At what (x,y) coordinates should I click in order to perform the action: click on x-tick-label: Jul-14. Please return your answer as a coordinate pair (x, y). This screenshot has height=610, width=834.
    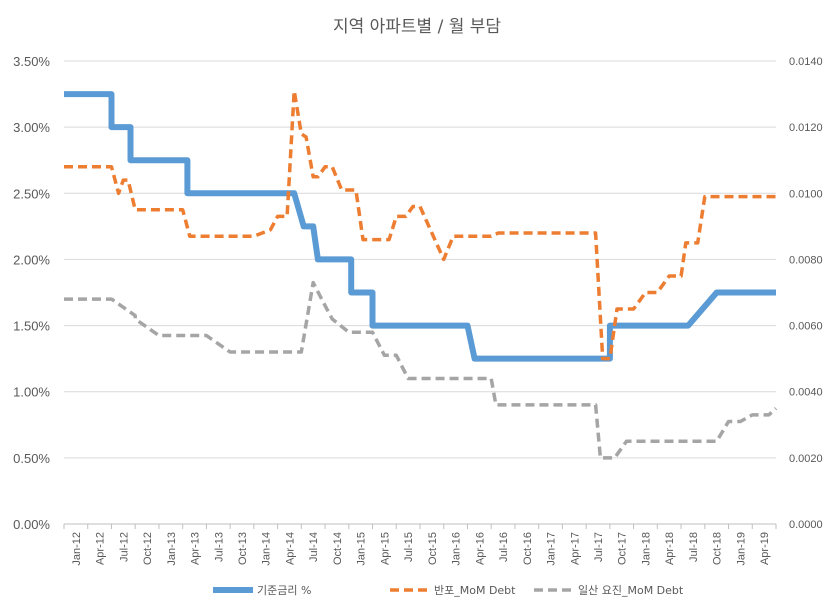
    Looking at the image, I should click on (314, 547).